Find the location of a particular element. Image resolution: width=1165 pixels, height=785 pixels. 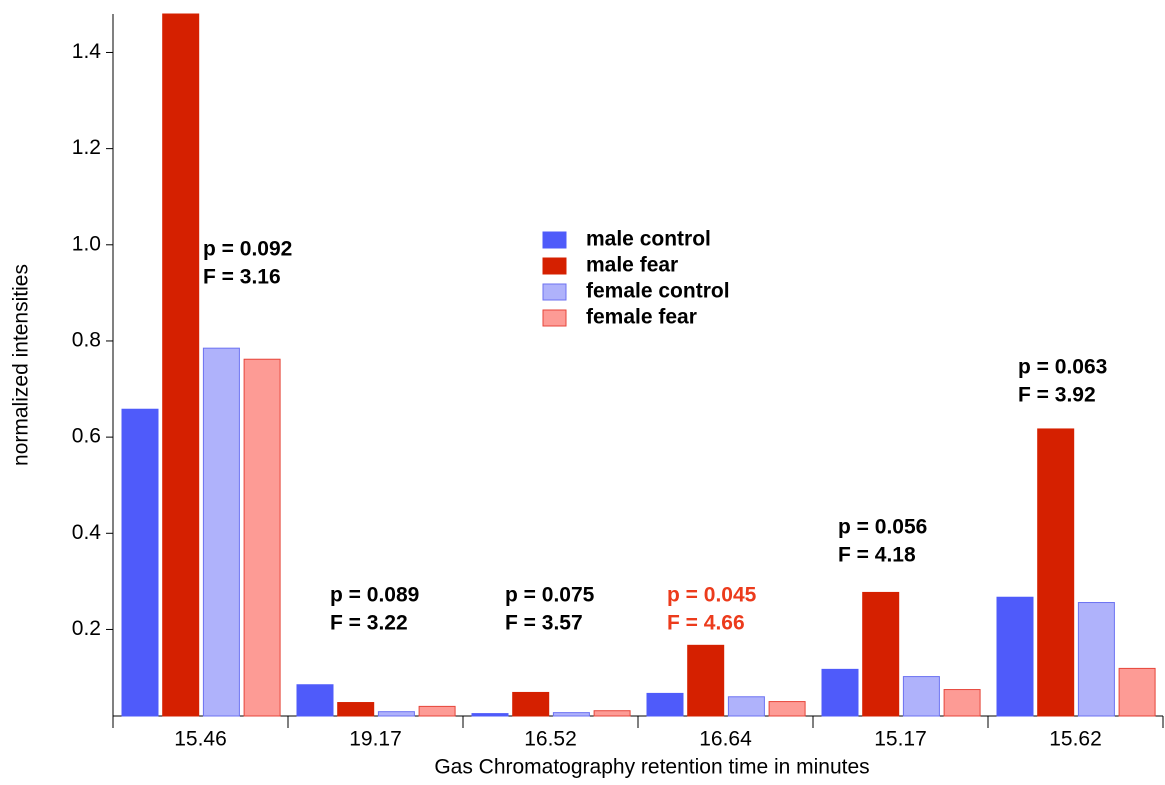

y-axis-label: normalized intensities is located at coordinates (21, 365).